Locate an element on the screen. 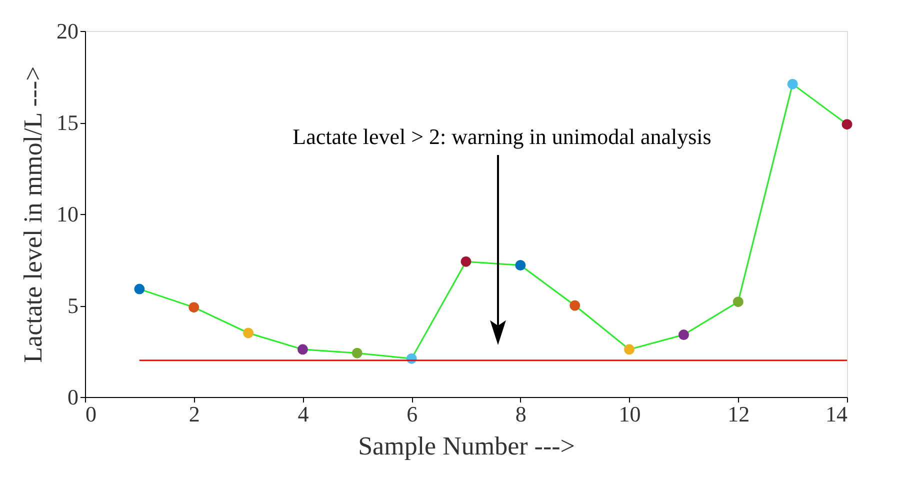 This screenshot has height=501, width=904. y-tick-label: 15 is located at coordinates (67, 122).